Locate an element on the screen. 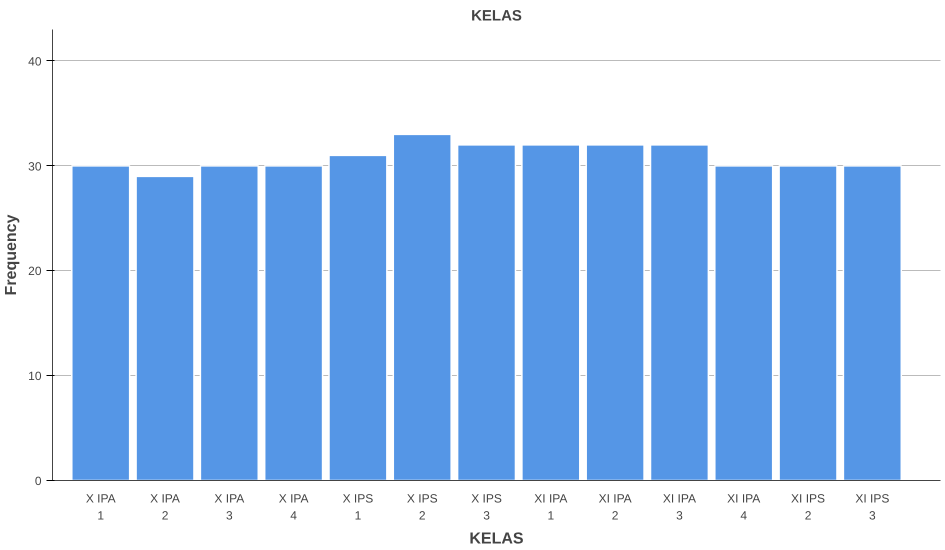 Image resolution: width=945 pixels, height=550 pixels. x-tick-label: XI IPA 1 is located at coordinates (551, 507).